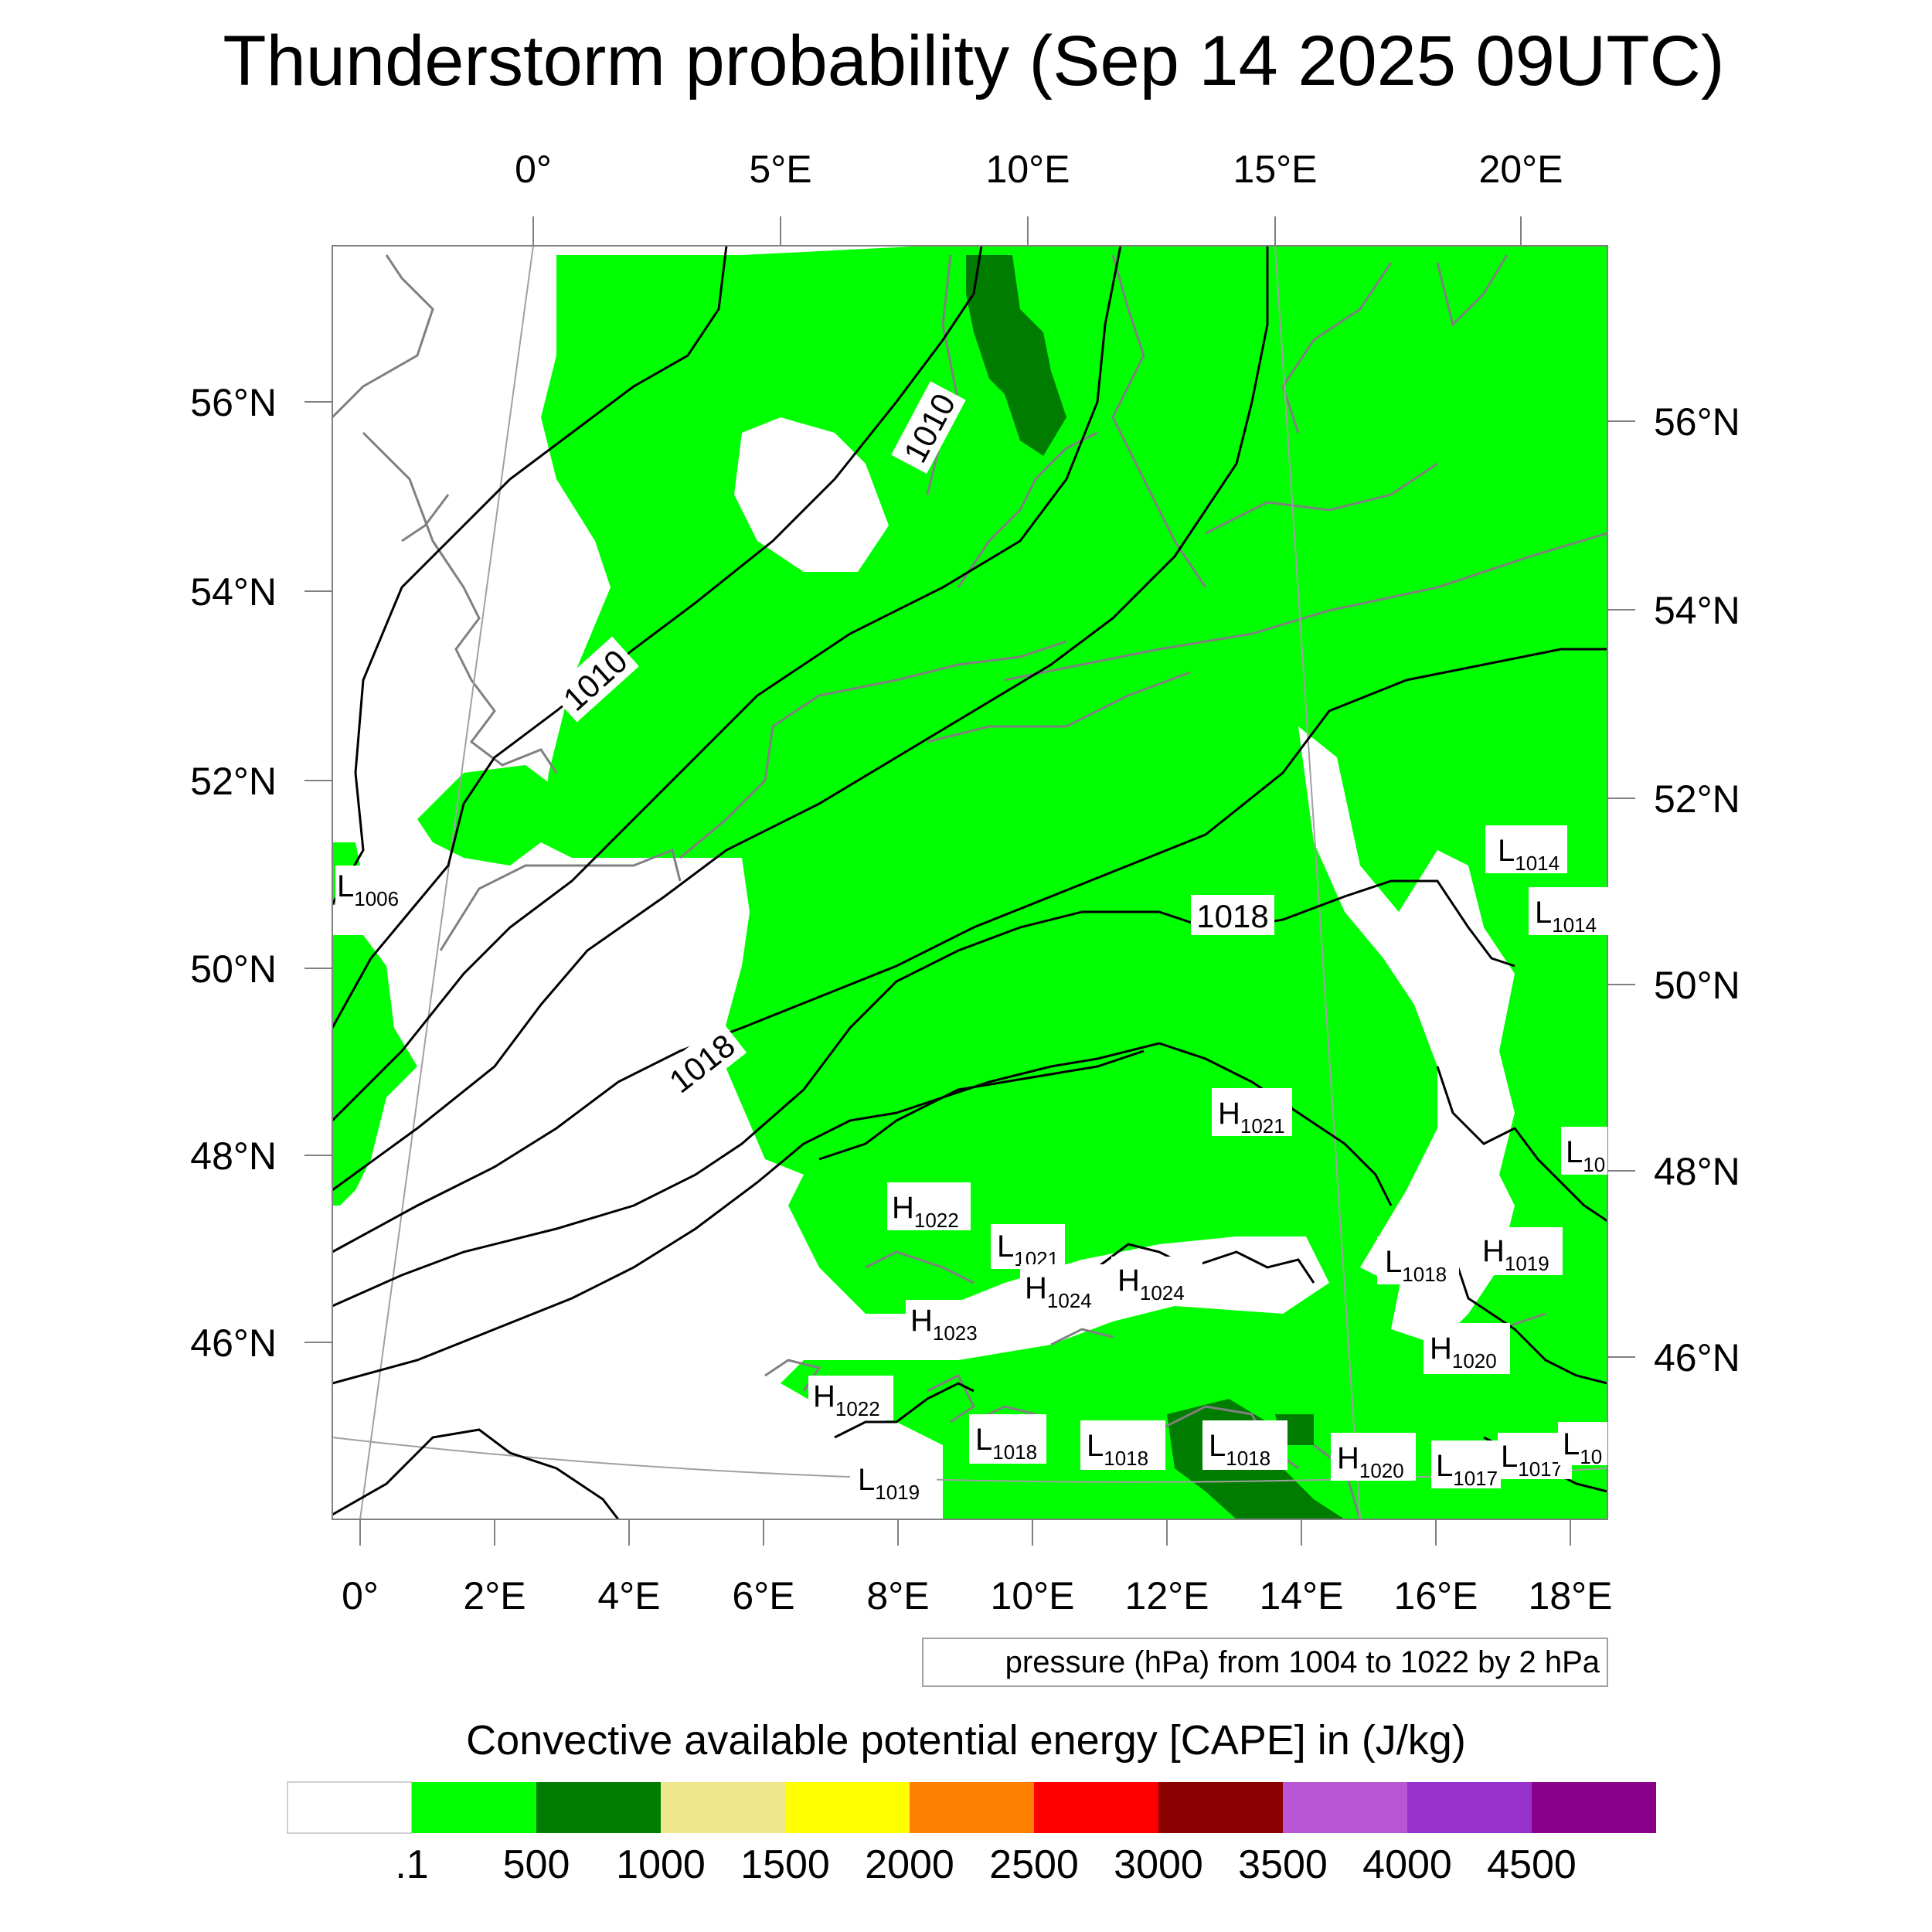 This screenshot has width=1932, height=1932. I want to click on colorbar-tick-label: 4500, so click(1532, 1865).